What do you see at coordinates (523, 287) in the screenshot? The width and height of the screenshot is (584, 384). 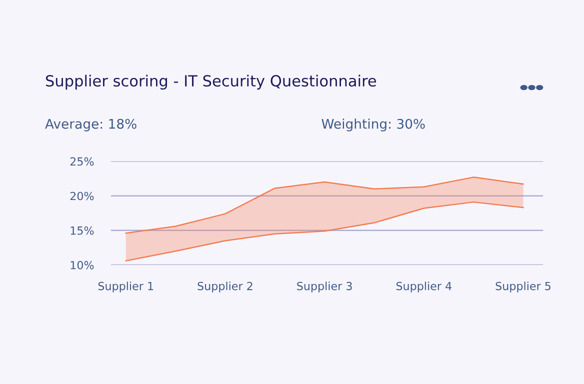 I see `x-tick-label: Supplier 5` at bounding box center [523, 287].